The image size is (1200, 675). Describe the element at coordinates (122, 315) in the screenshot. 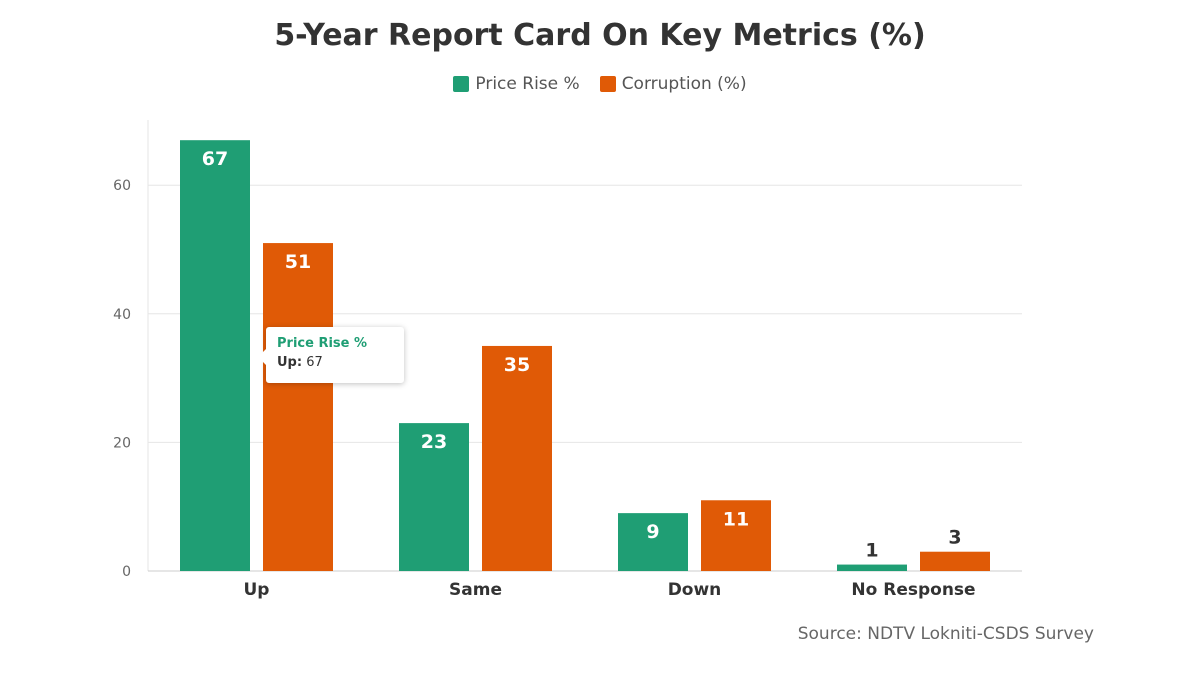

I see `y-tick-label: 40` at that location.